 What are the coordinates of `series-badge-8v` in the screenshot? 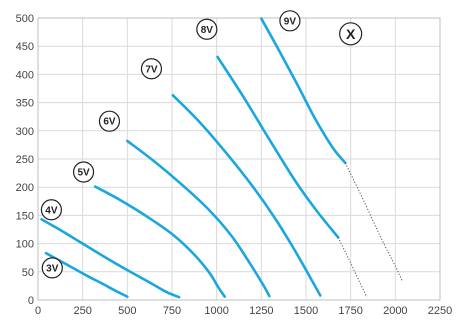 It's located at (207, 29).